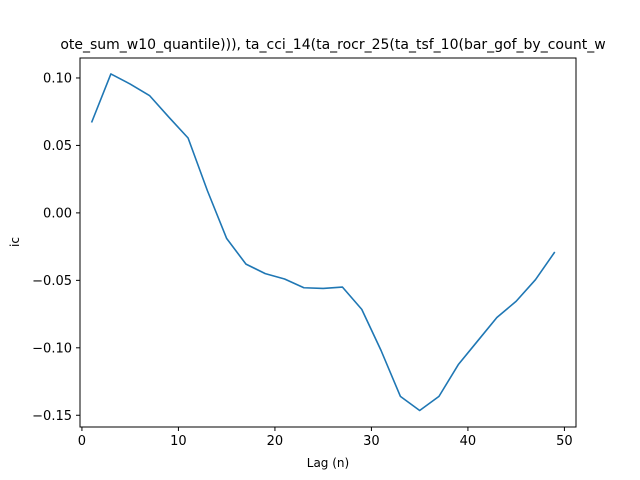 This screenshot has width=640, height=480. I want to click on x-tick-label: 50, so click(564, 441).